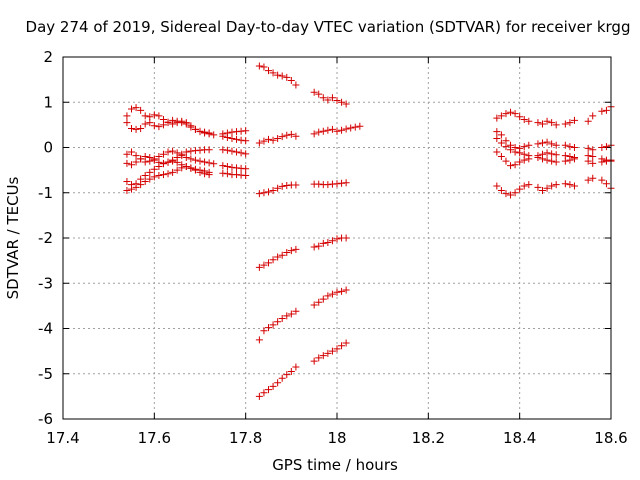 The height and width of the screenshot is (480, 640). Describe the element at coordinates (428, 438) in the screenshot. I see `x-tick-label: 18.2` at that location.